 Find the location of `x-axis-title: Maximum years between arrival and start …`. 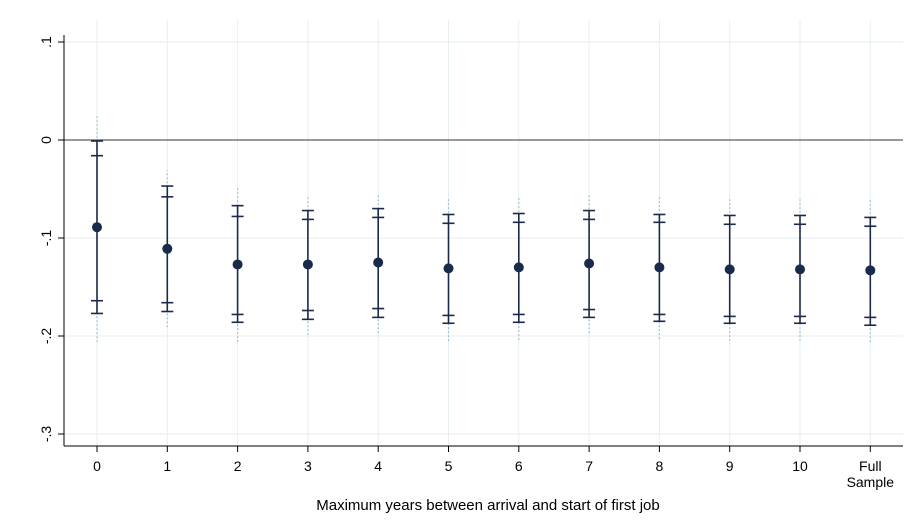

x-axis-title: Maximum years between arrival and start … is located at coordinates (487, 505).